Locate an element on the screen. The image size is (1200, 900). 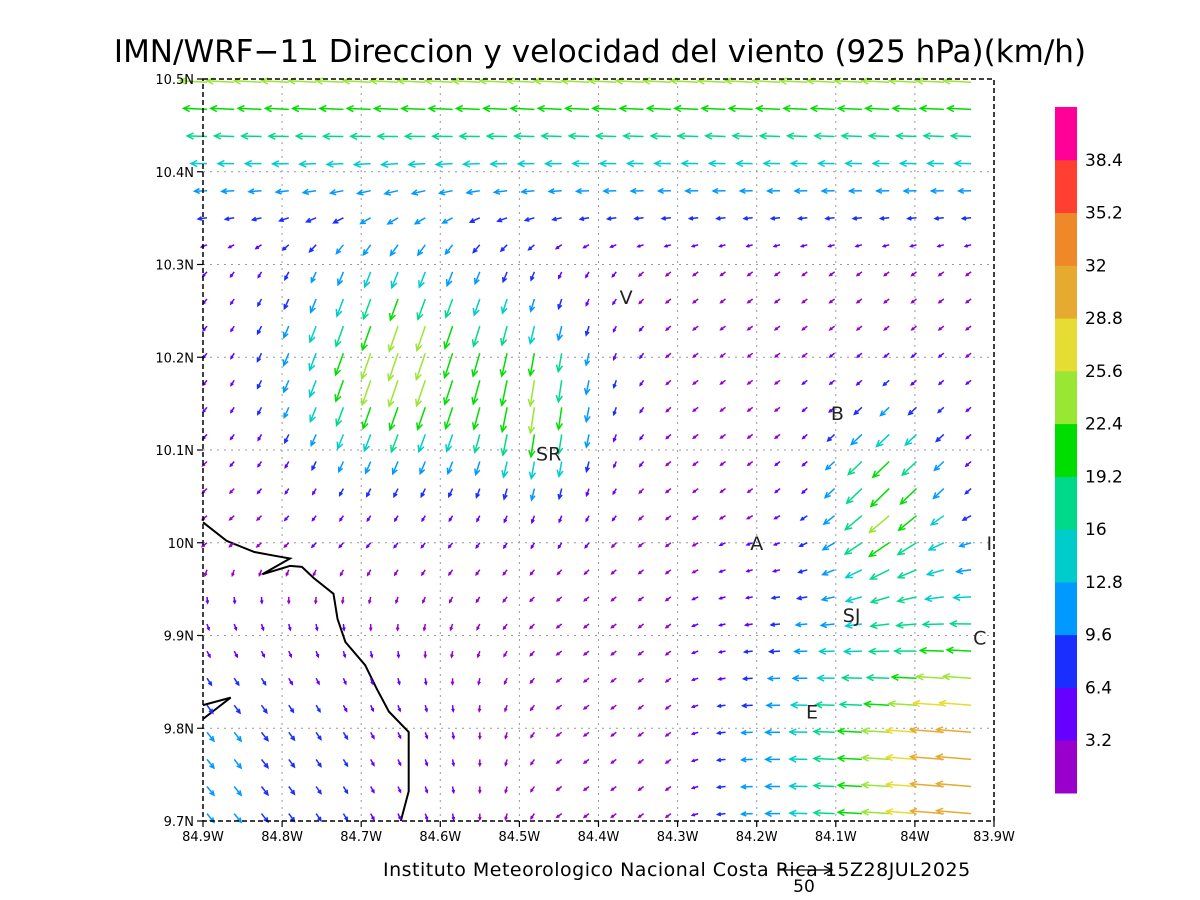
colorbar-label: 32 is located at coordinates (1096, 266).